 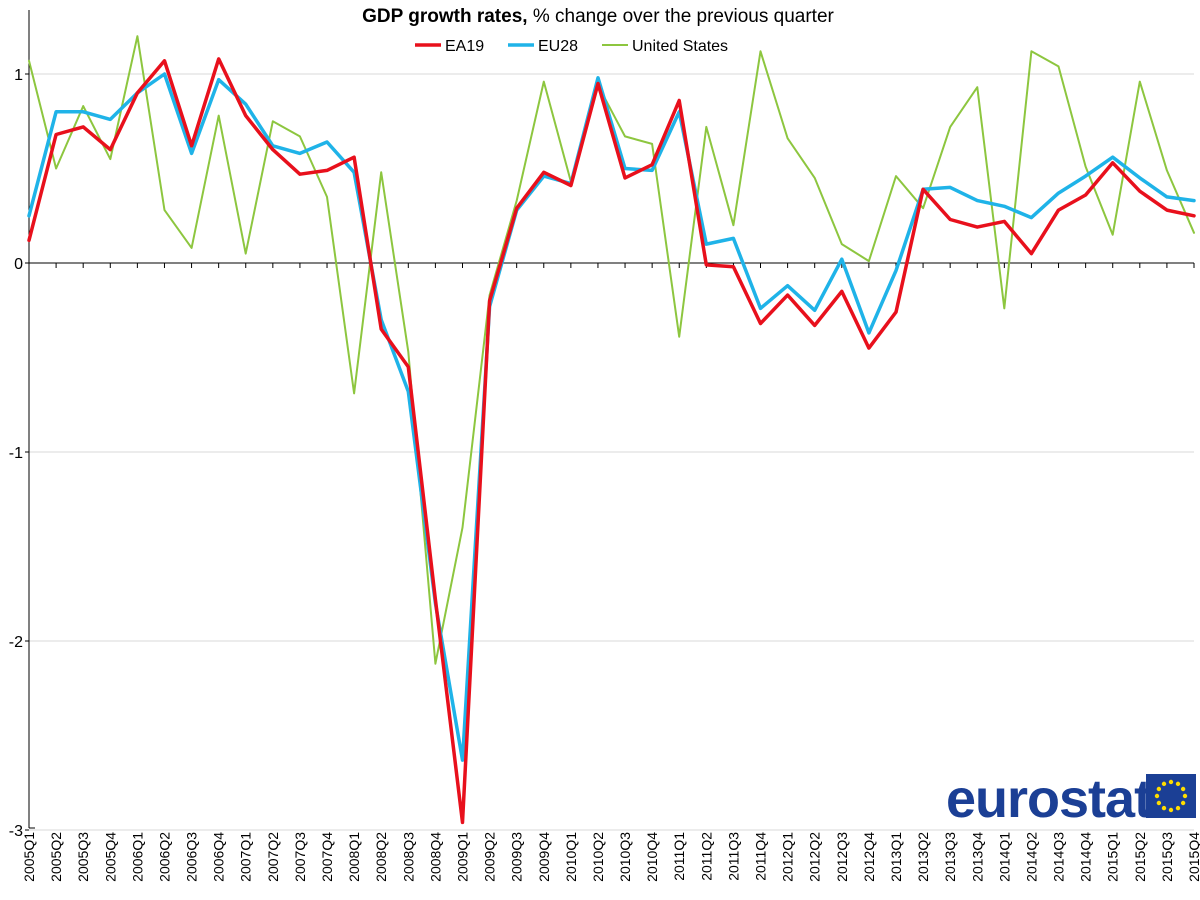 What do you see at coordinates (246, 857) in the screenshot?
I see `x-tick-label: 2007Q1` at bounding box center [246, 857].